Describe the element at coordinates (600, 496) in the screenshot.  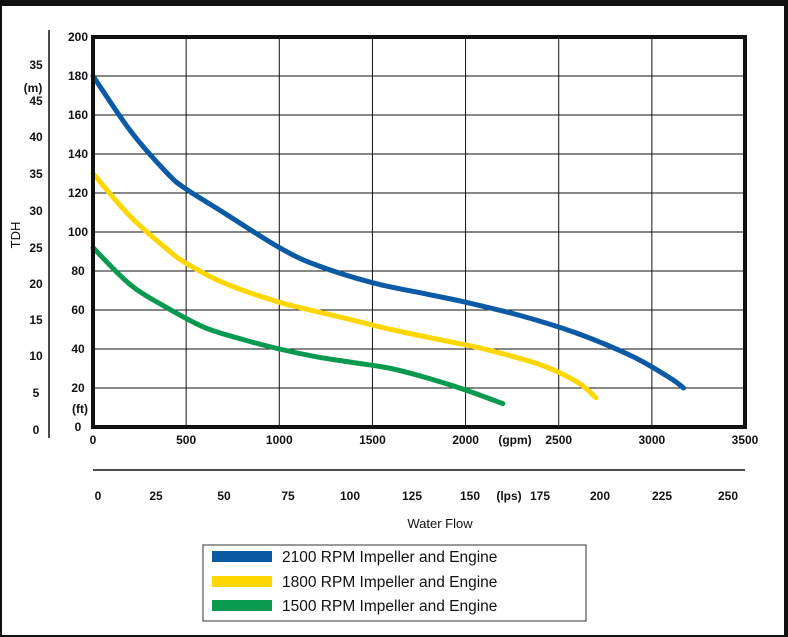
I see `x-tick-label-secondary: 200` at that location.